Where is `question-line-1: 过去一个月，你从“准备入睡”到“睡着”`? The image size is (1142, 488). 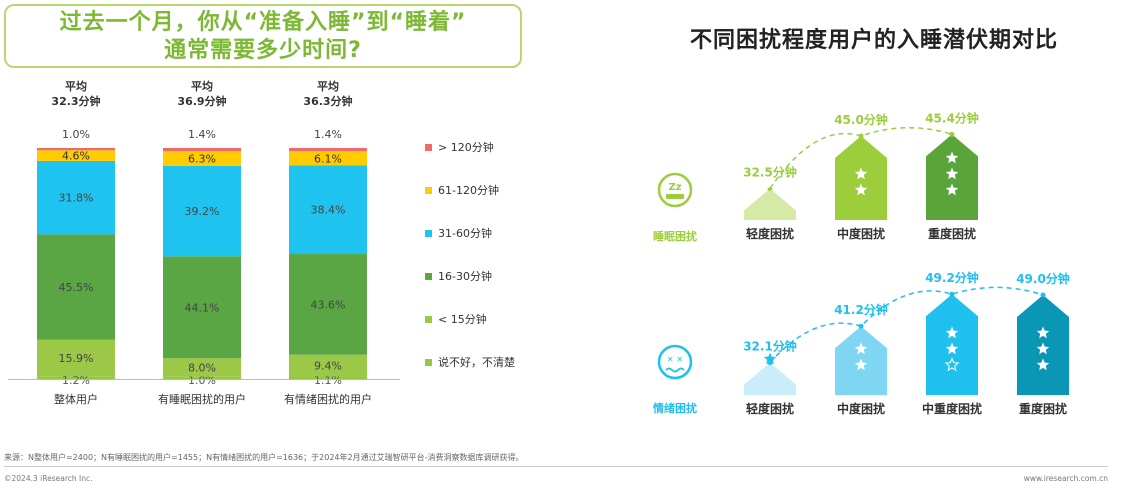 question-line-1: 过去一个月，你从“准备入睡”到“睡着” is located at coordinates (263, 22).